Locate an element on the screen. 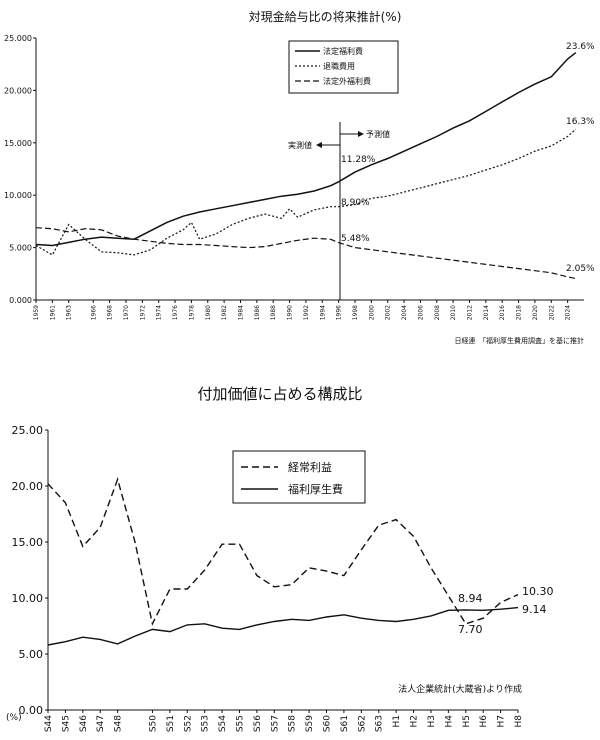 This screenshot has height=740, width=600. chart1-x-tick-label: 2016 is located at coordinates (502, 312).